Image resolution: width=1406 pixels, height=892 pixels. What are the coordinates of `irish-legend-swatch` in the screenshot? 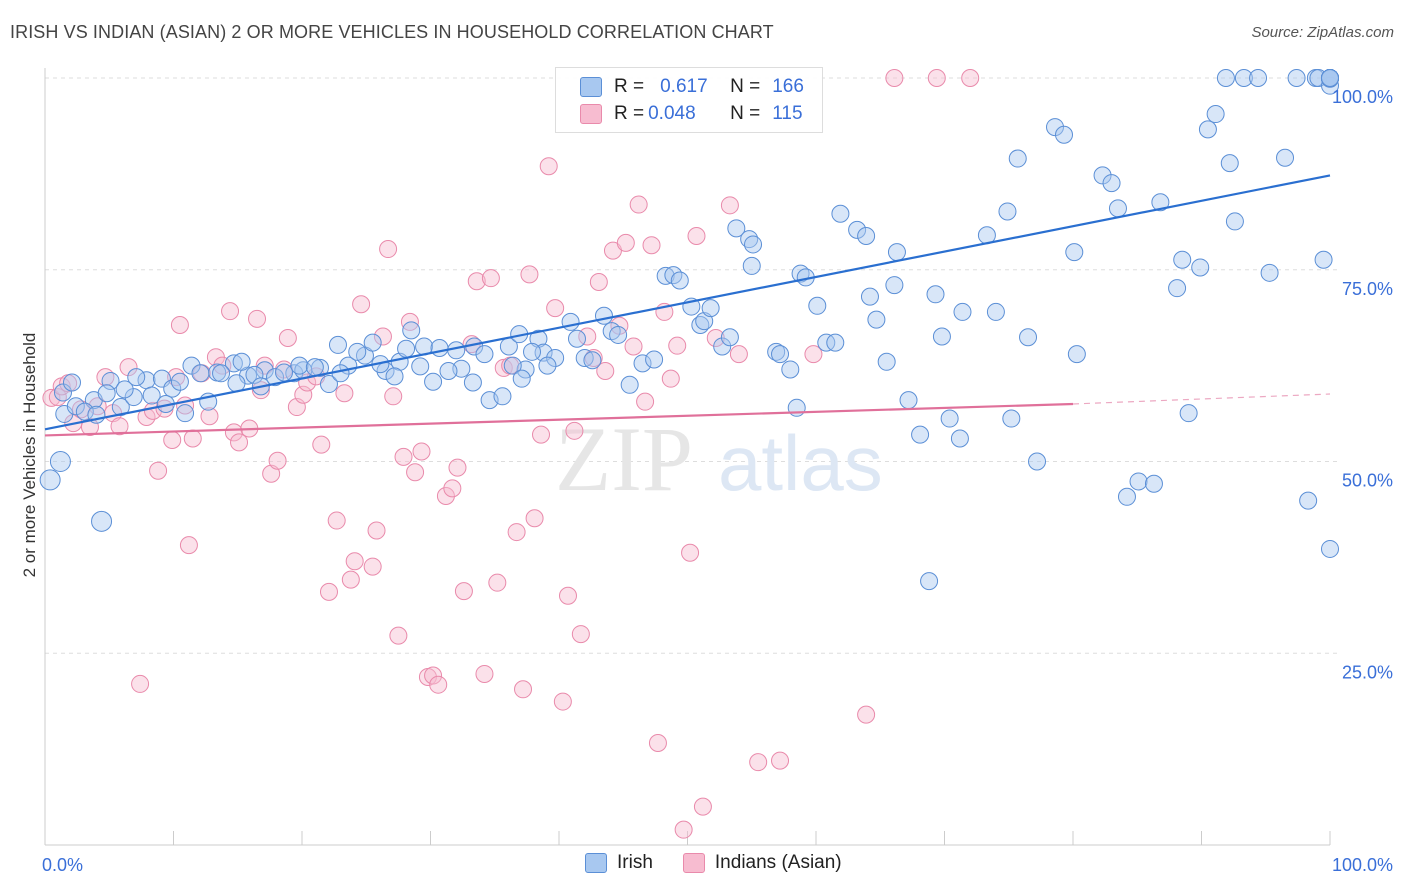 It's located at (596, 863).